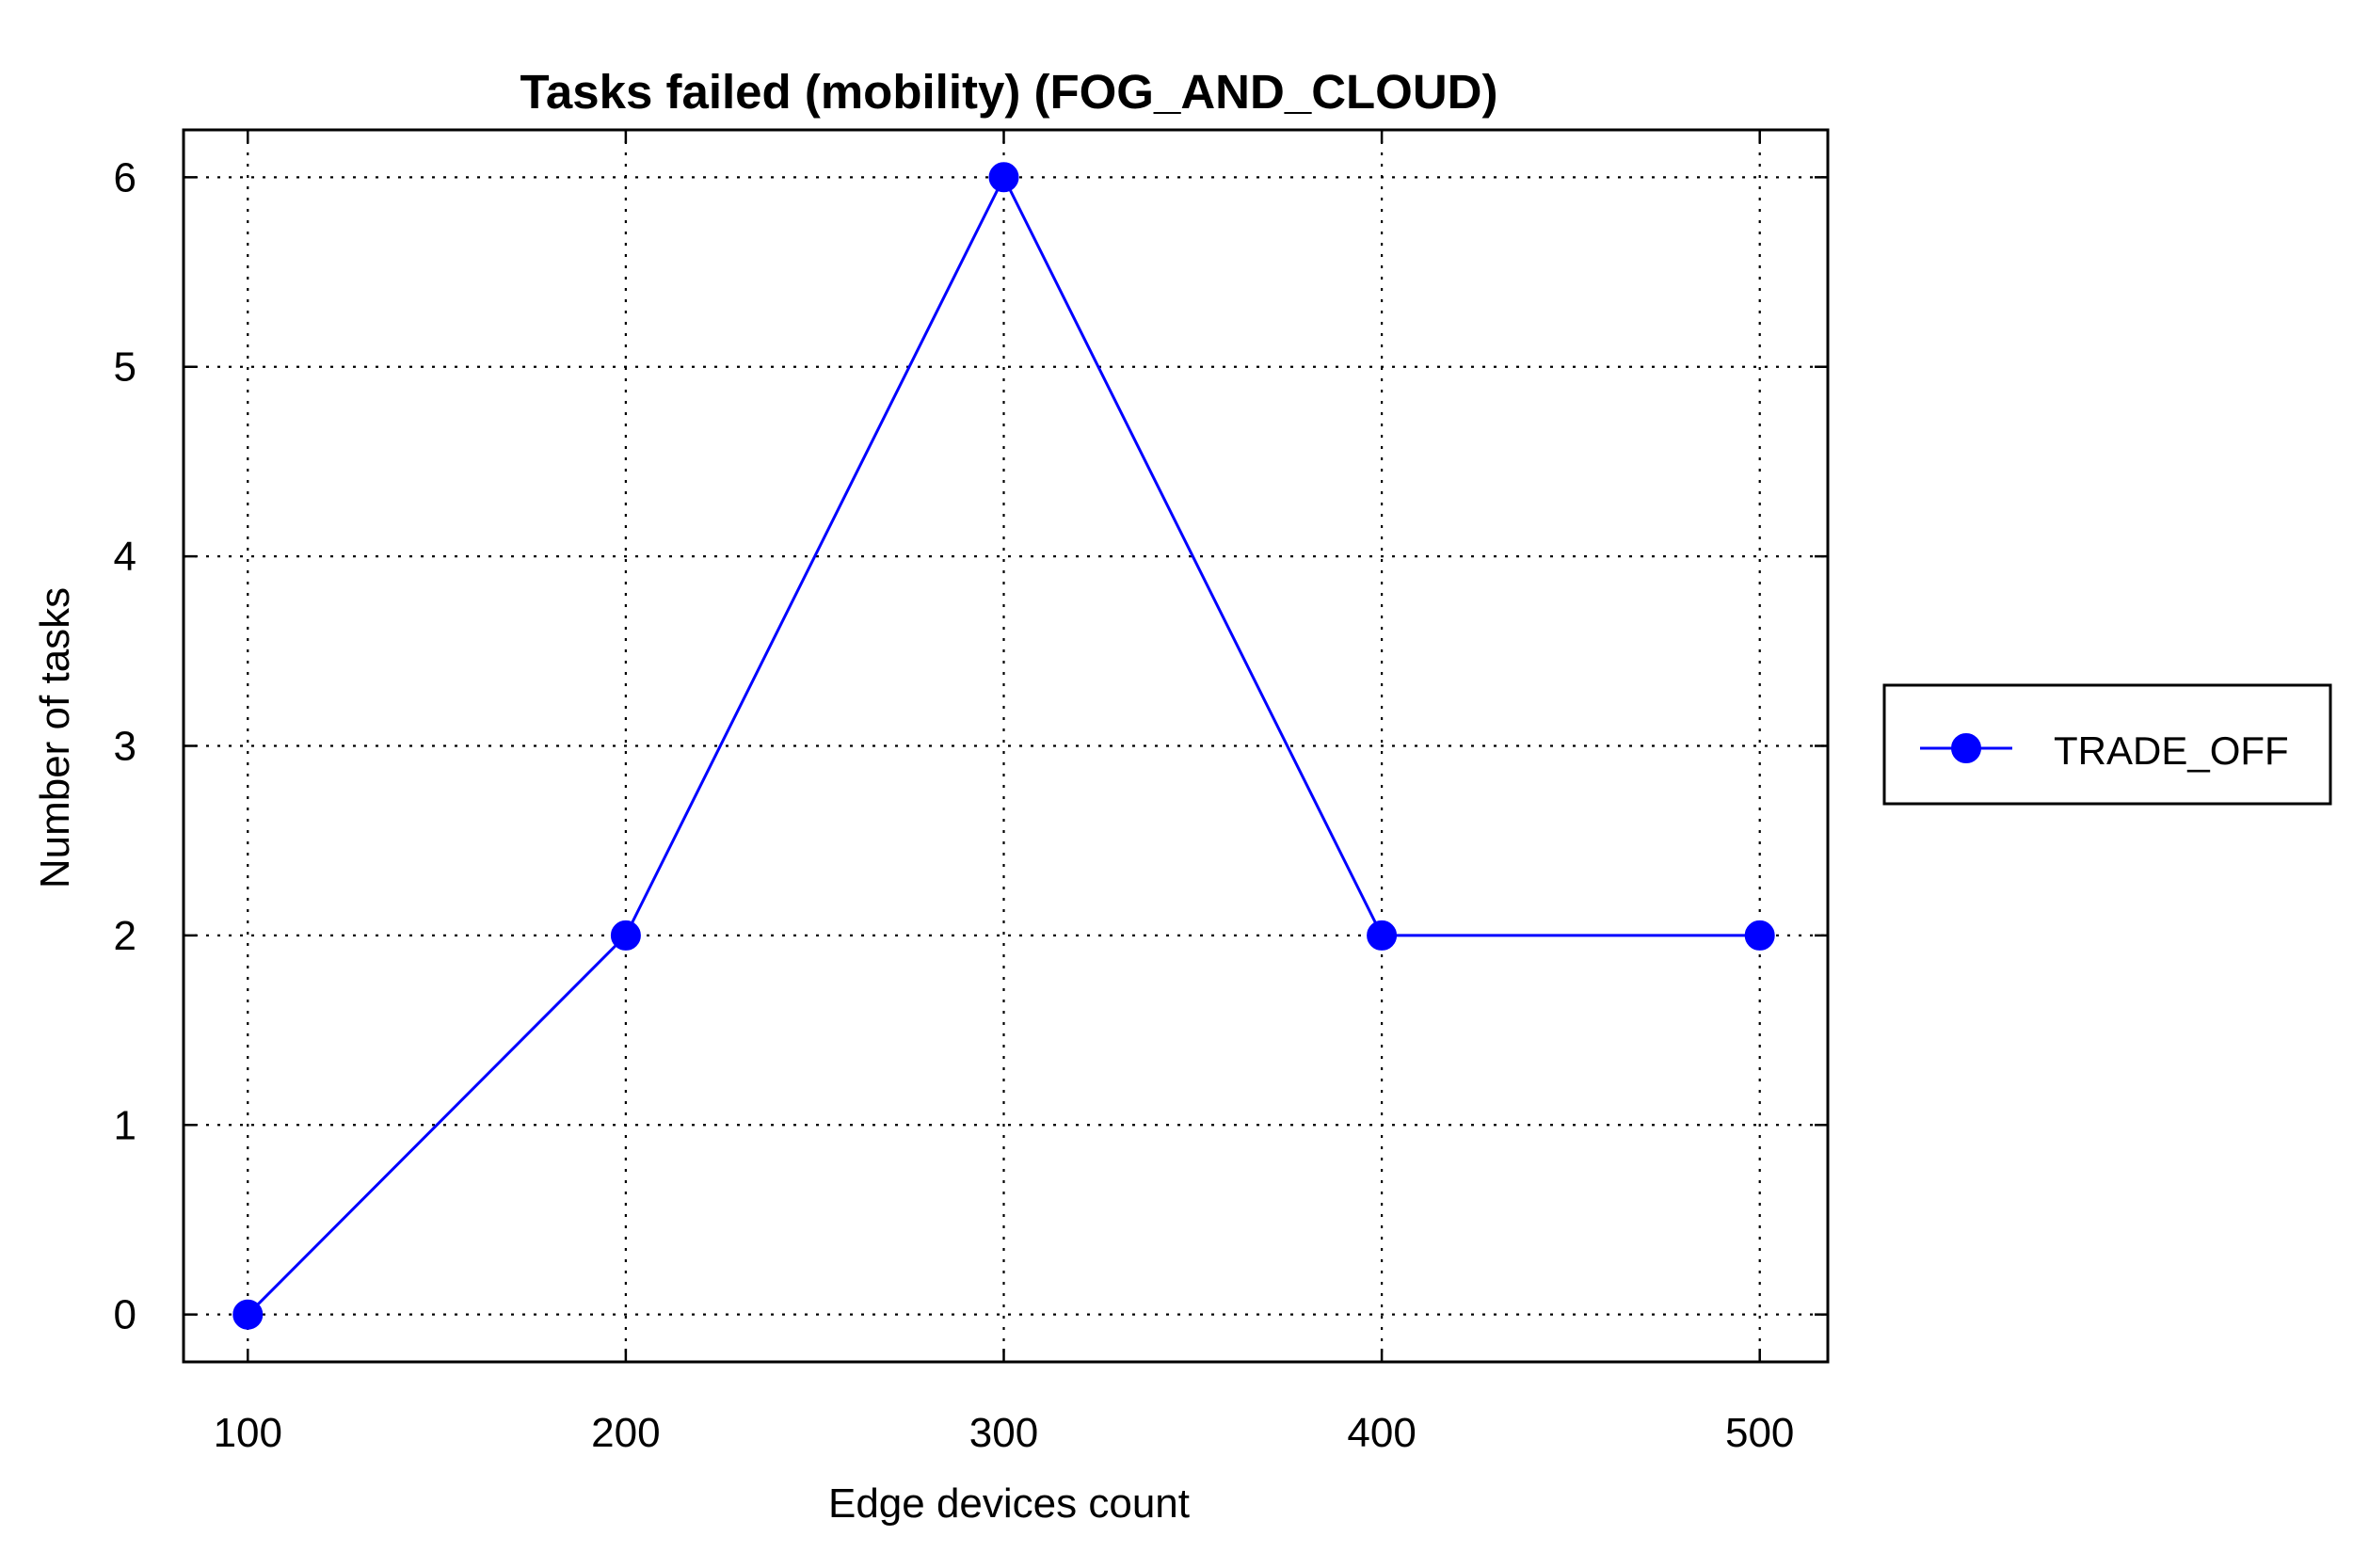 Image resolution: width=2353 pixels, height=1568 pixels. I want to click on y-tick-label: 4, so click(125, 557).